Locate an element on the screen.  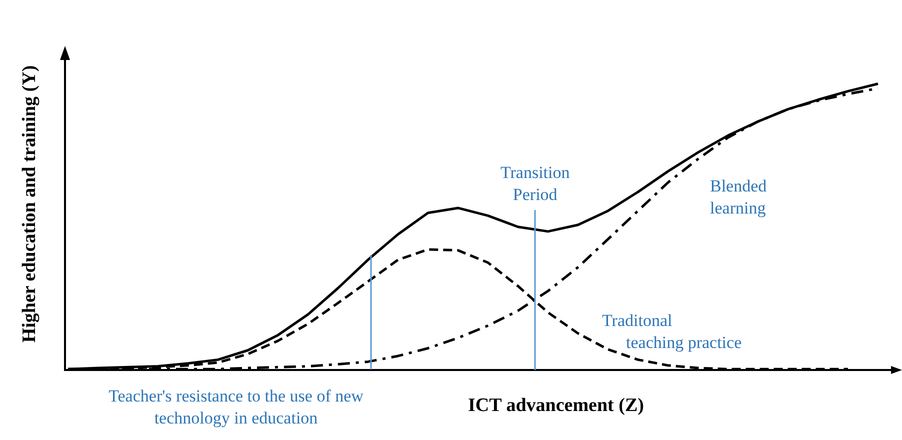
text: Teacher's resistance to the use of new technology in education is located at coordinates (236, 407).